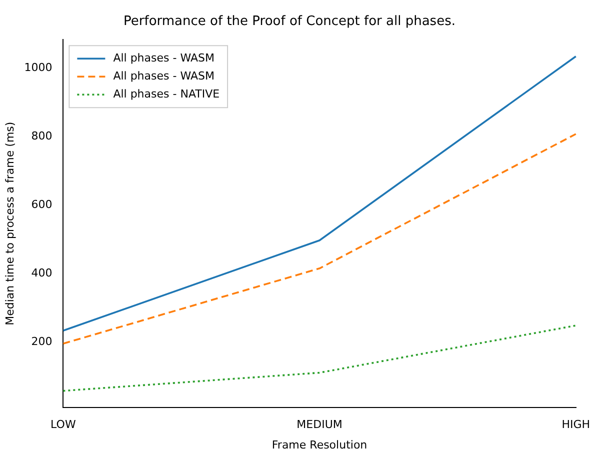  Describe the element at coordinates (38, 67) in the screenshot. I see `y-tick-label: 1000` at that location.